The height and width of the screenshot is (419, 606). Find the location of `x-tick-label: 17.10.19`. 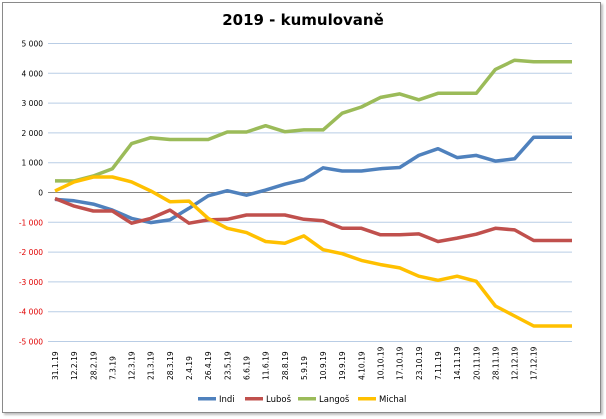

x-tick-label: 17.10.19 is located at coordinates (400, 363).